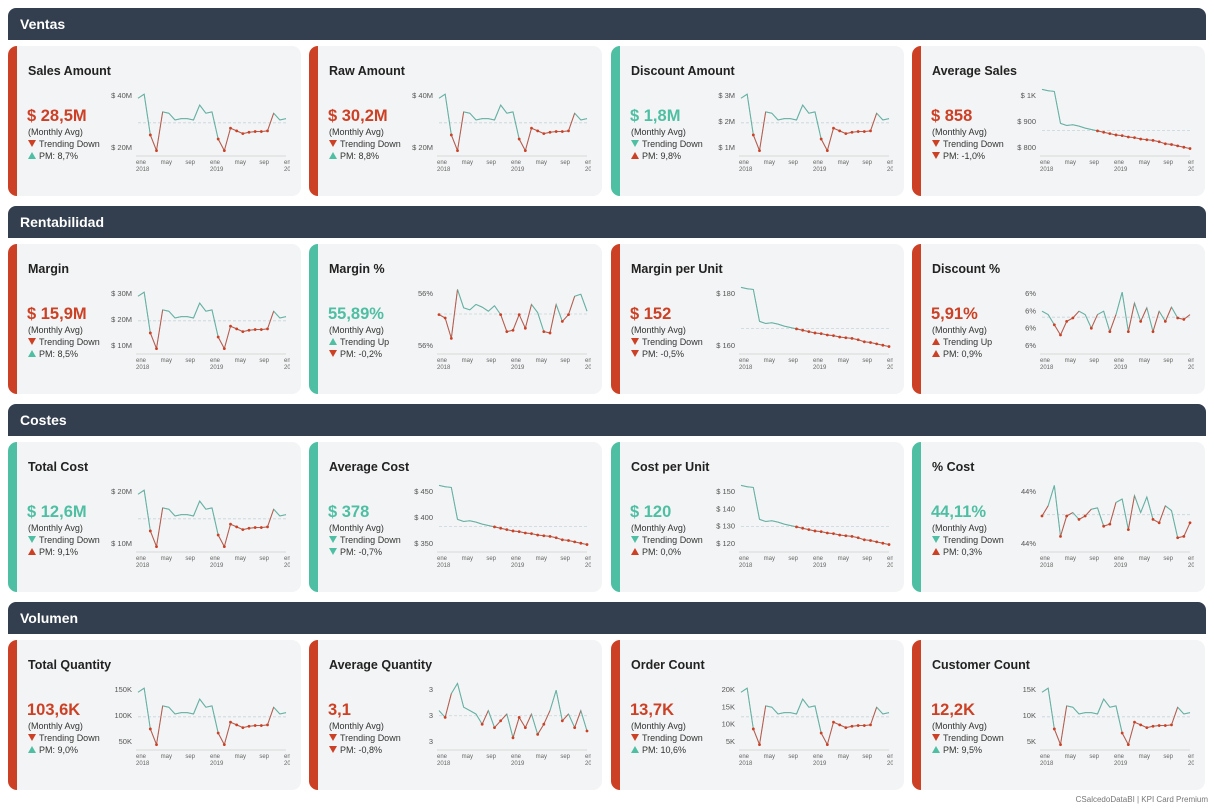  What do you see at coordinates (651, 314) in the screenshot?
I see `kpi-value: $ 152` at bounding box center [651, 314].